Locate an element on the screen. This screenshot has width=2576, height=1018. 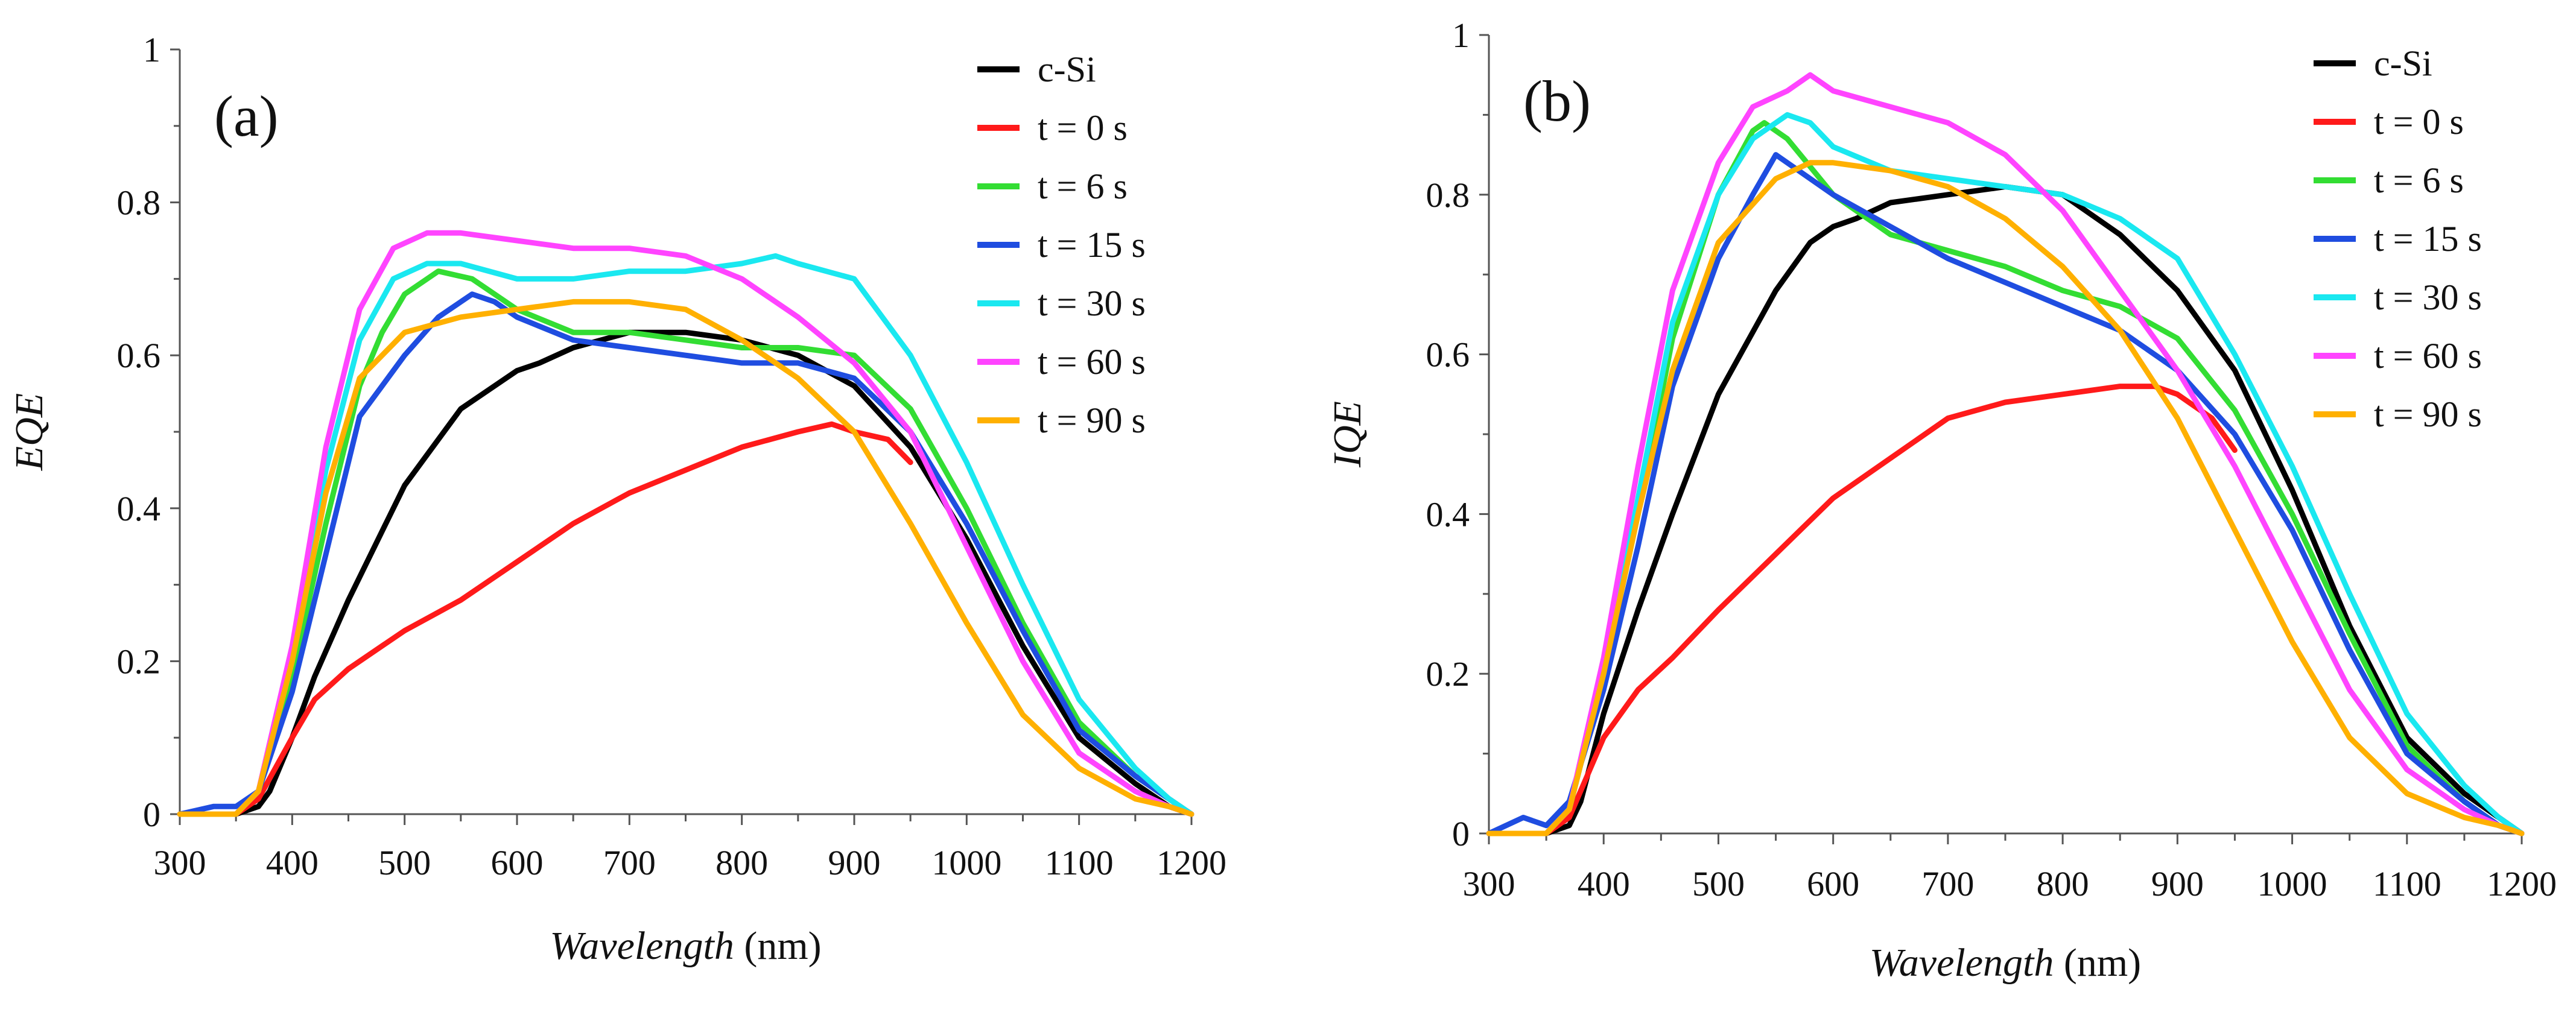
panel-label: (a) is located at coordinates (247, 116).